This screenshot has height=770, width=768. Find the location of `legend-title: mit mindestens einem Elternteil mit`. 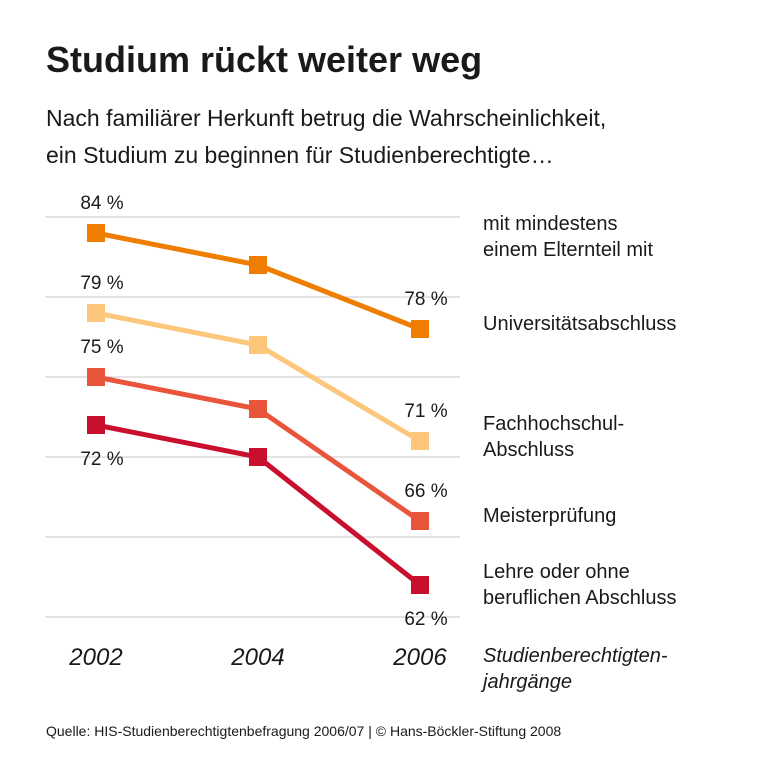

legend-title: mit mindestens einem Elternteil mit is located at coordinates (568, 237).